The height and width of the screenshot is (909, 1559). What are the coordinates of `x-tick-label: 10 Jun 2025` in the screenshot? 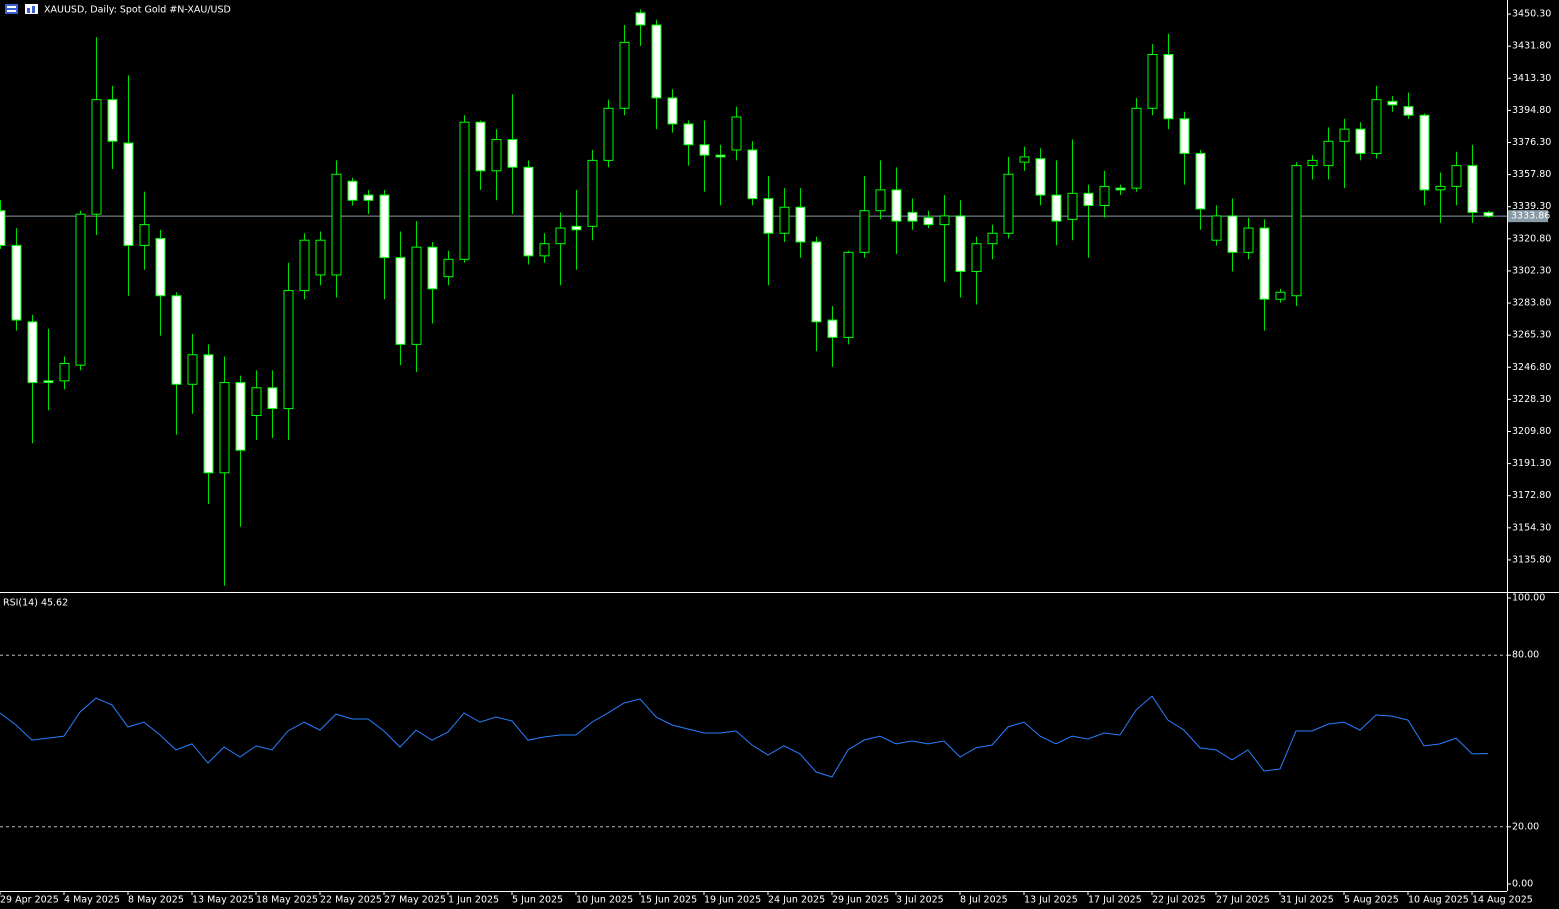 It's located at (604, 900).